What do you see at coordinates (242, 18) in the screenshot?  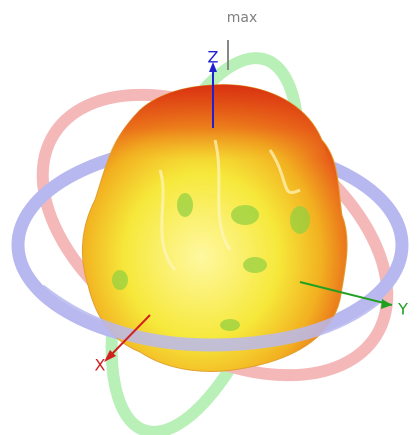 I see `max-label: max` at bounding box center [242, 18].